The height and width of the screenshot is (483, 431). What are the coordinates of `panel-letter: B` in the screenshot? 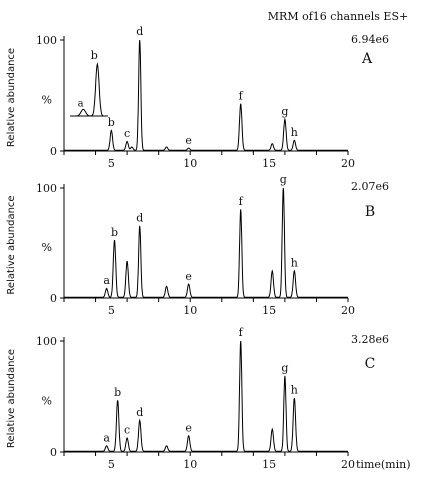 It's located at (370, 212).